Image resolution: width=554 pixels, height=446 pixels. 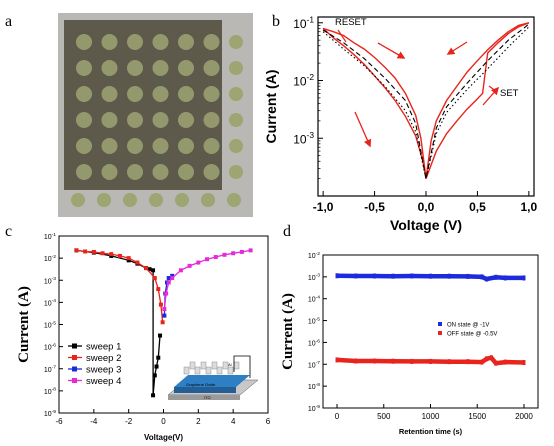 I want to click on x-tick-label: 4, so click(x=233, y=421).